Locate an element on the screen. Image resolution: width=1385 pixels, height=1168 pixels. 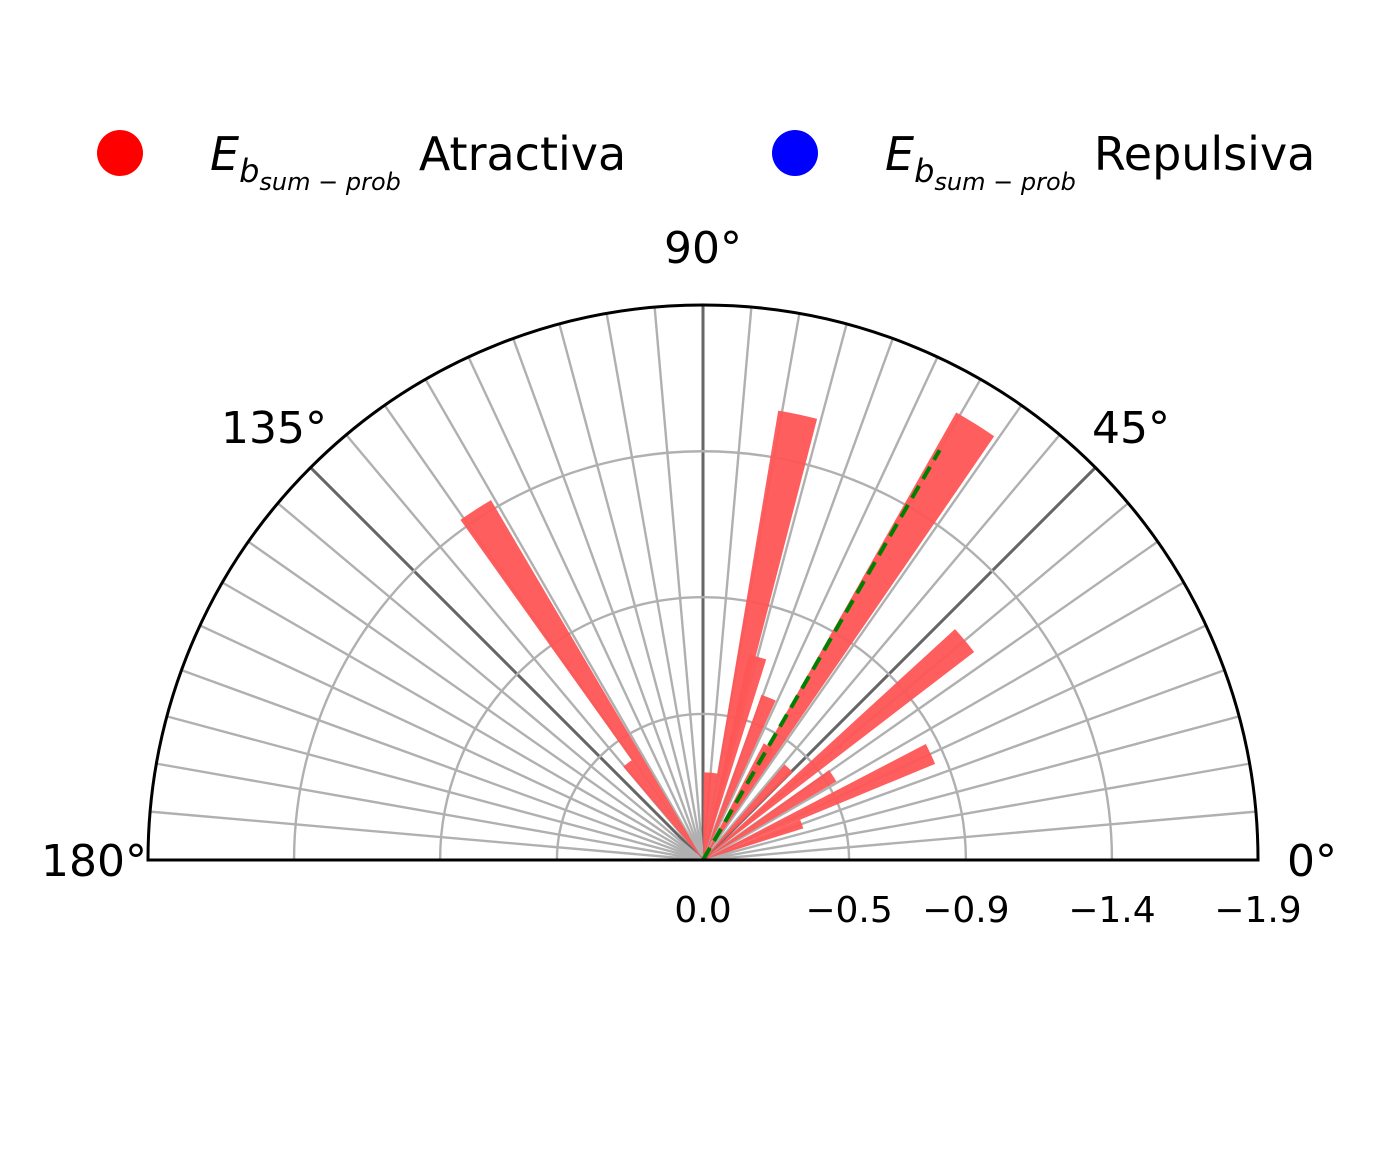
legend-item: Ebsum − probAtractiva is located at coordinates (361, 161).